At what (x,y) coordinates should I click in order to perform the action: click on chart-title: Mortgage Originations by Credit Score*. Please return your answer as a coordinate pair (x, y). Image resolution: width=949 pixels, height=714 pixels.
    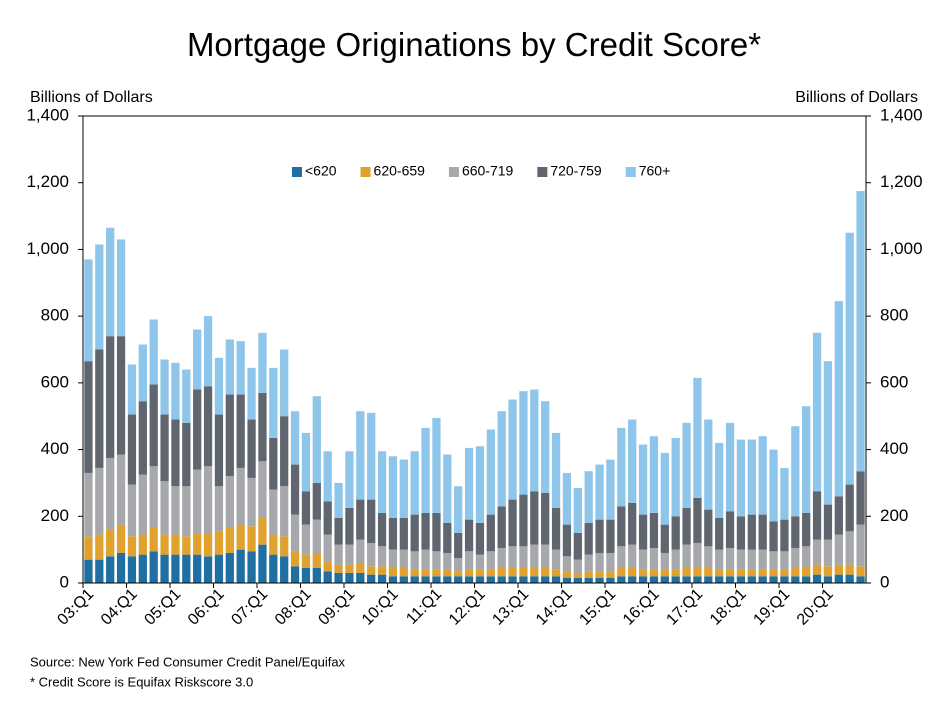
    Looking at the image, I should click on (474, 44).